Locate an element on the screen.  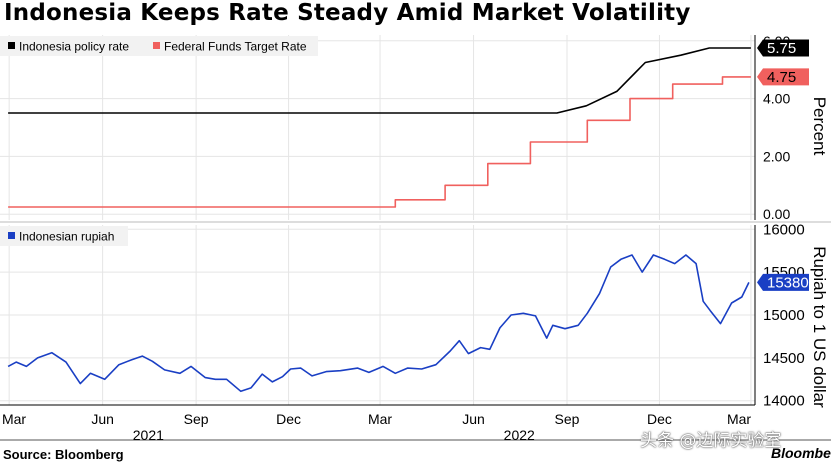
y-tick-label: 4.00 is located at coordinates (776, 99).